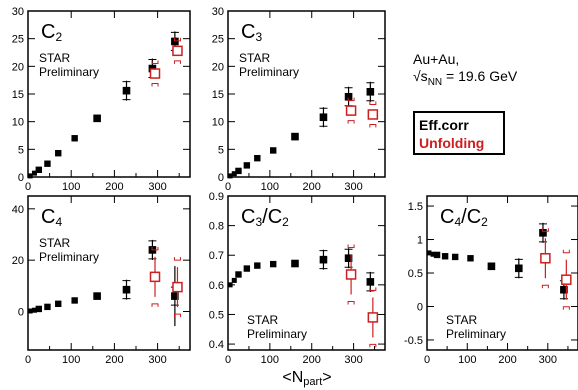  What do you see at coordinates (265, 217) in the screenshot?
I see `panel-title: C3/C2` at bounding box center [265, 217].